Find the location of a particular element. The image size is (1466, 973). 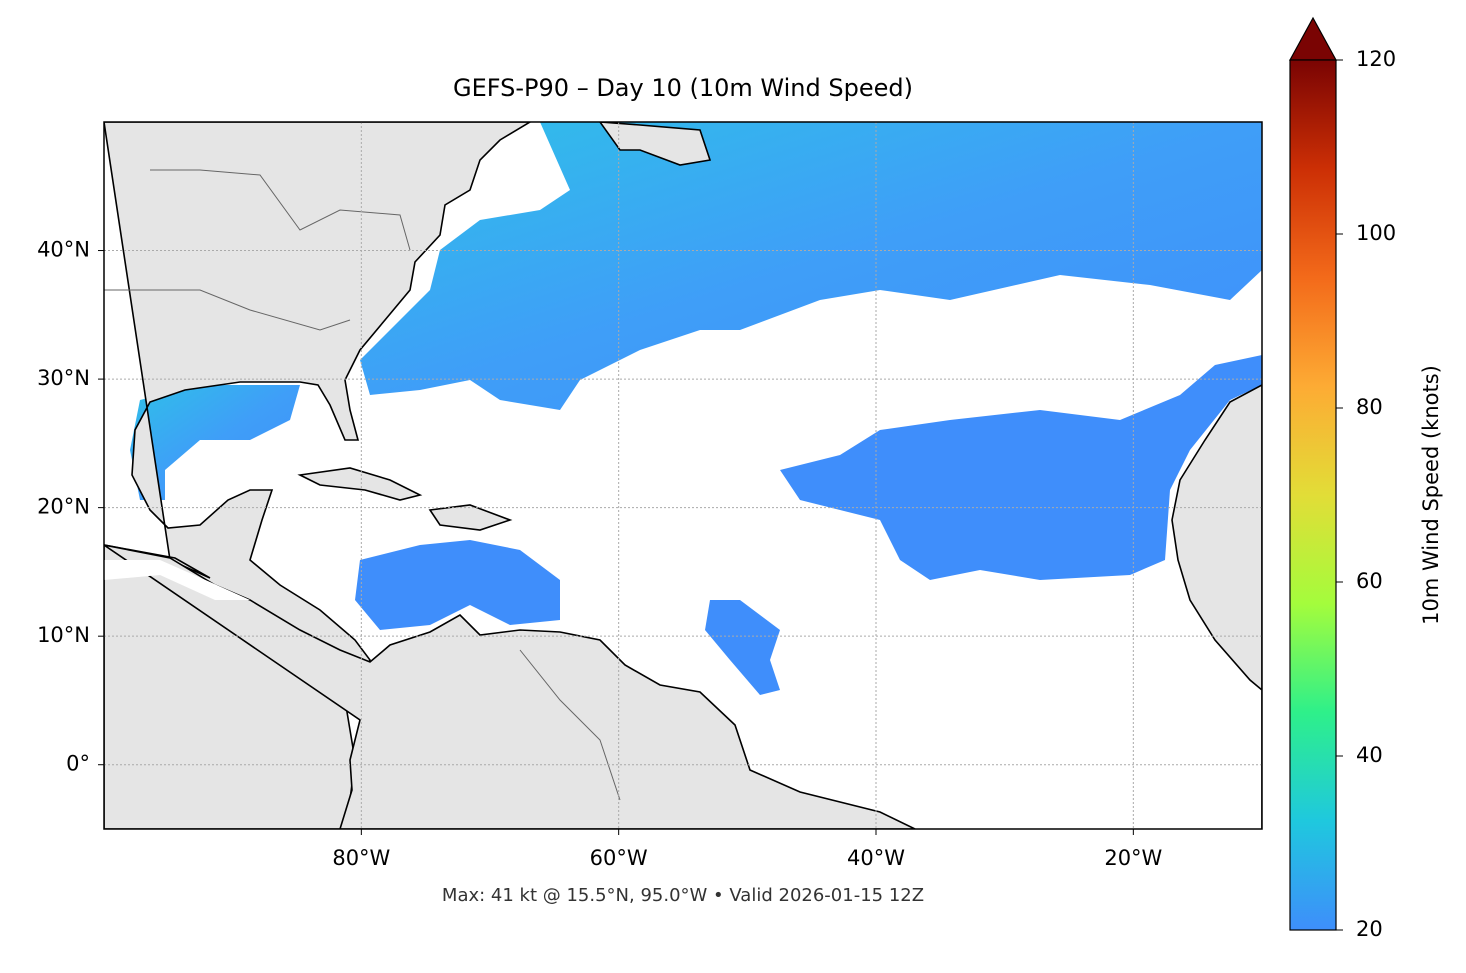

y-tick-label: 20°N is located at coordinates (63, 507).